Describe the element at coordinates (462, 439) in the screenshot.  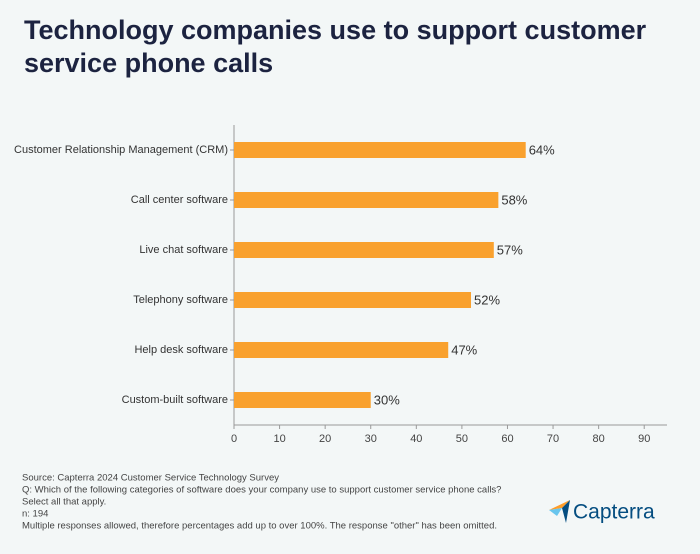
I see `x-tick-label: 50` at that location.